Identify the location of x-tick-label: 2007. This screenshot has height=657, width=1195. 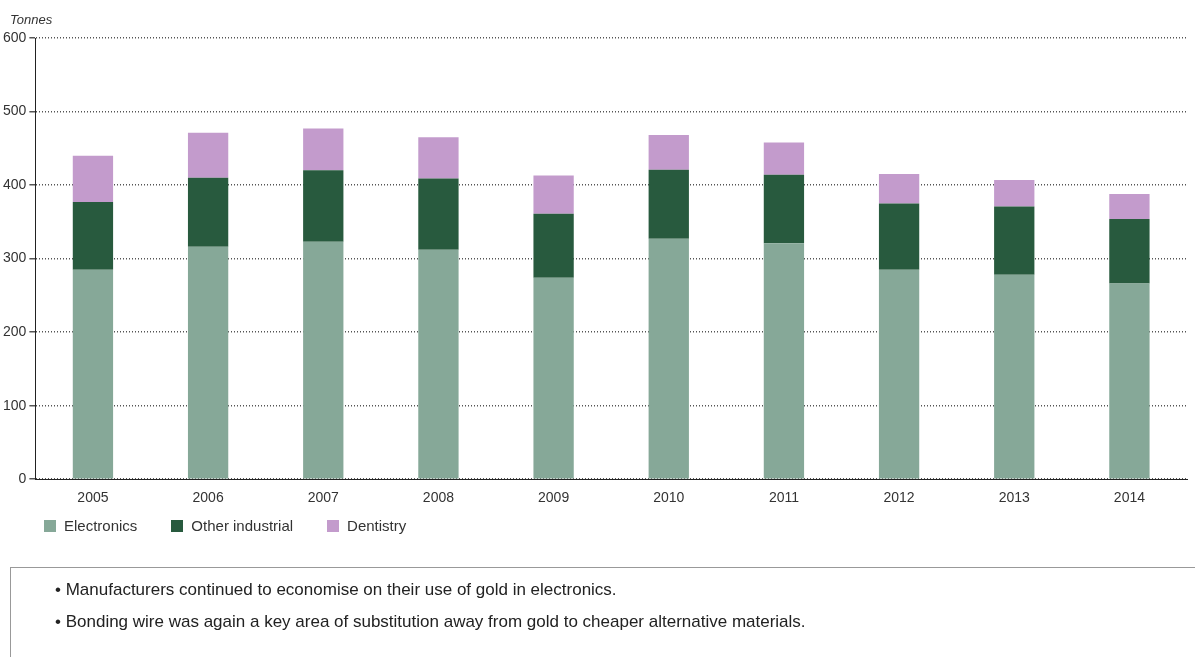
(323, 497).